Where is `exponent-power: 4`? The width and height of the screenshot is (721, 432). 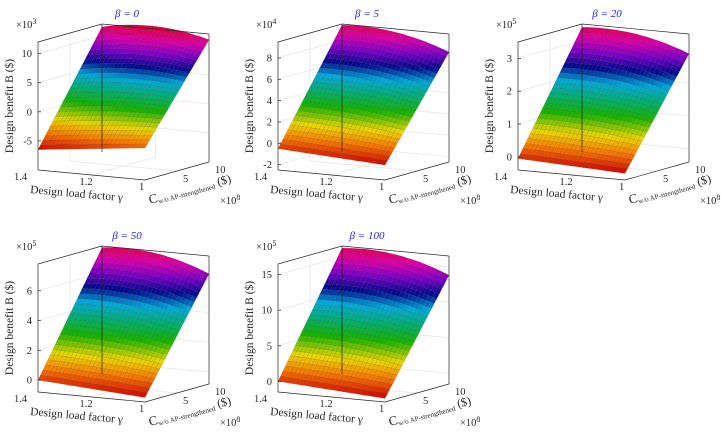 exponent-power: 4 is located at coordinates (274, 21).